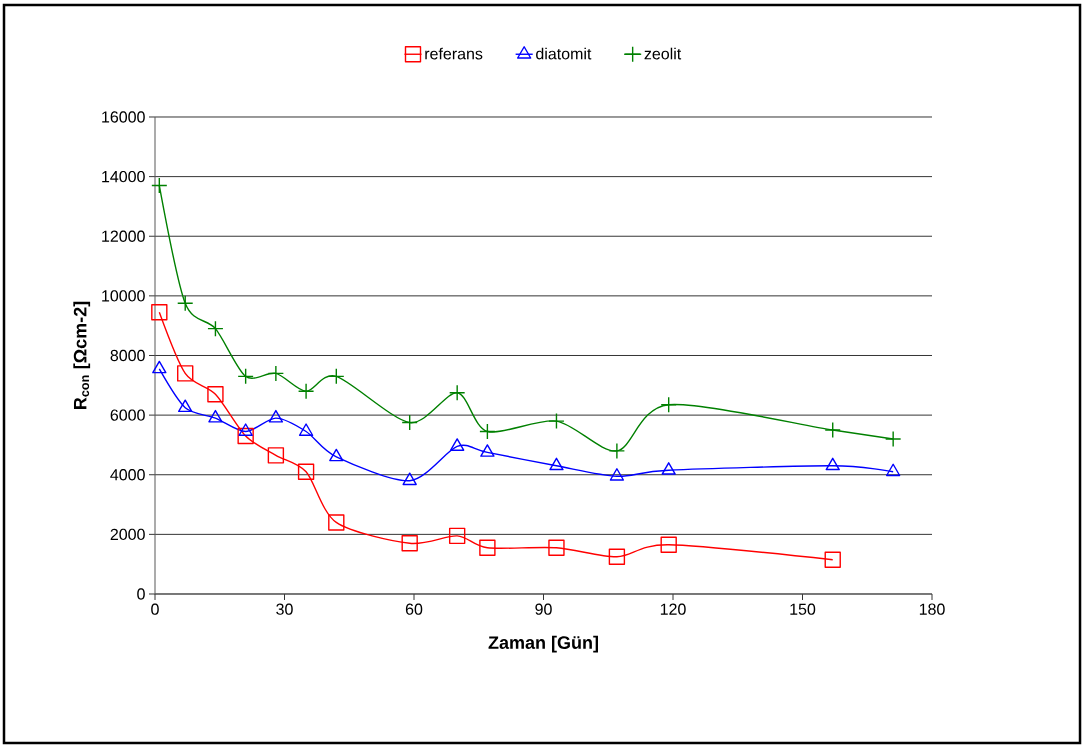 This screenshot has height=747, width=1086. What do you see at coordinates (82, 355) in the screenshot?
I see `y-axis-title: R$_{con}$ [Ωcm-2]` at bounding box center [82, 355].